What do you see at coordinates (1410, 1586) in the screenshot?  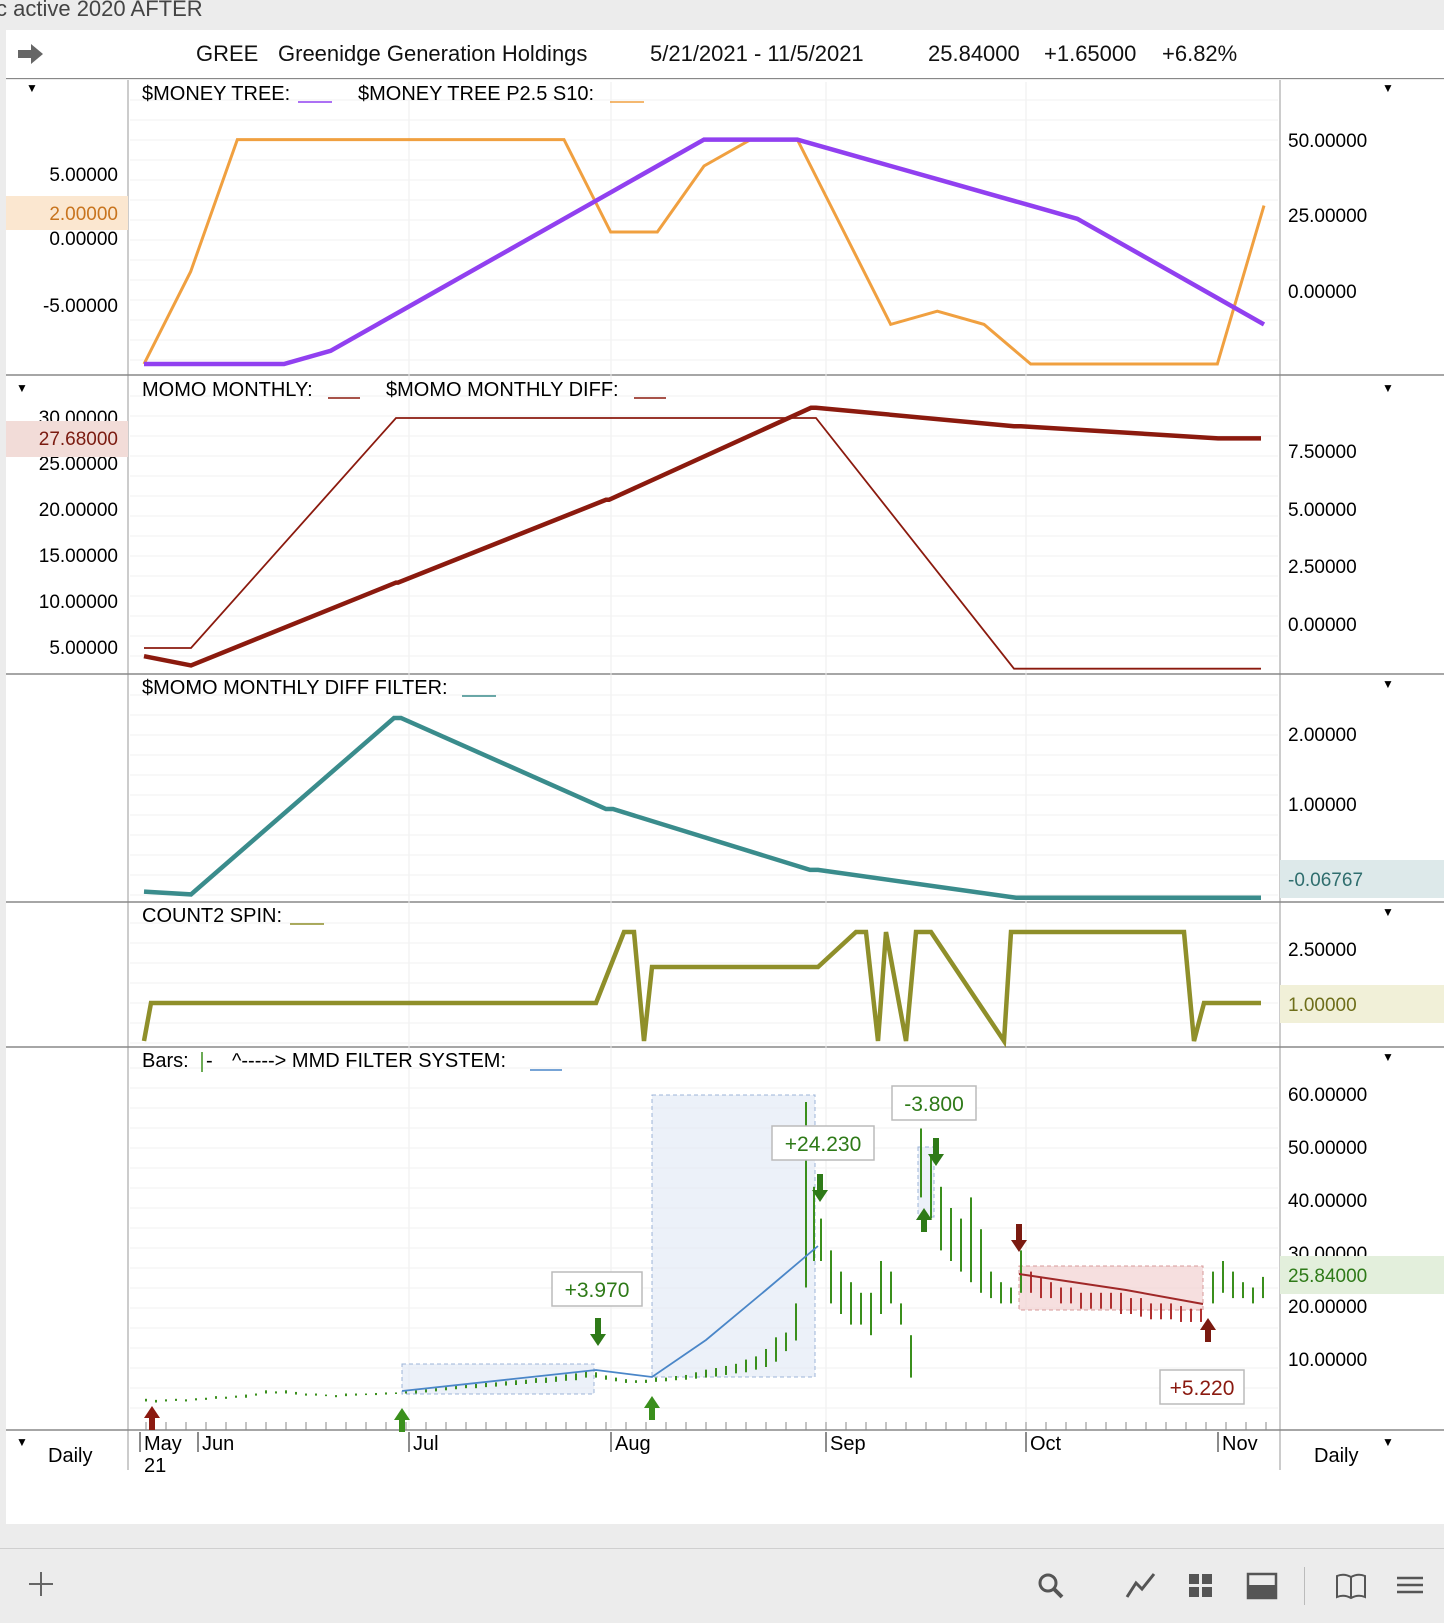 I see `menu-icon` at bounding box center [1410, 1586].